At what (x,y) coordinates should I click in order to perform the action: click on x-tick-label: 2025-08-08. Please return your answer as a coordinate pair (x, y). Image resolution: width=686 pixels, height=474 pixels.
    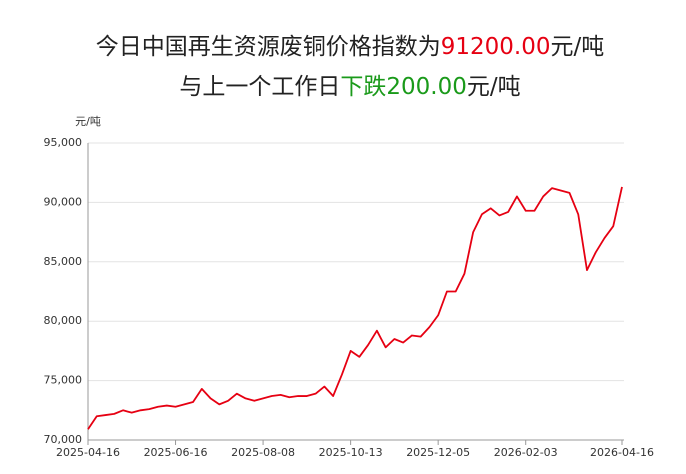
    Looking at the image, I should click on (263, 452).